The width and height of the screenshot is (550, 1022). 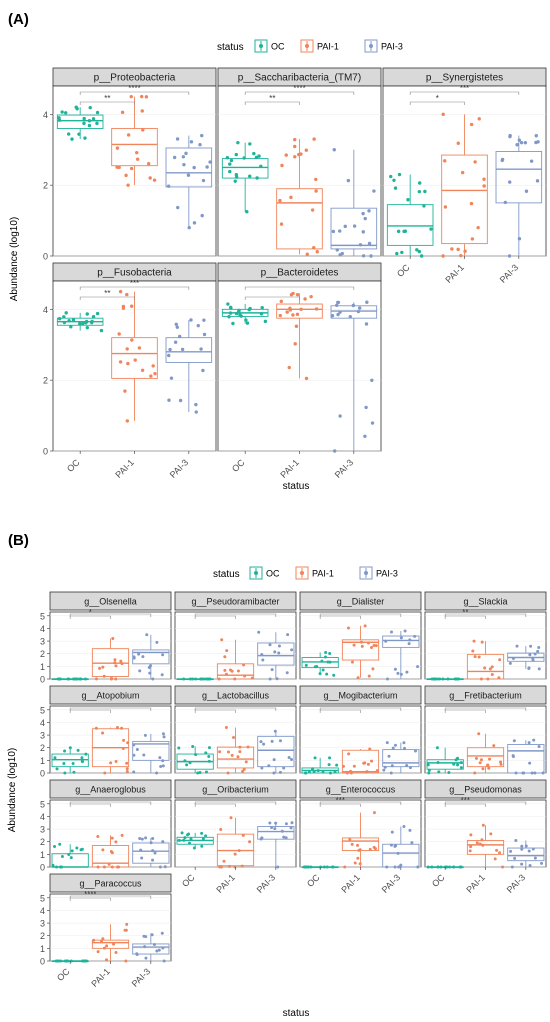 What do you see at coordinates (264, 573) in the screenshot?
I see `legend-item-oc: OC` at bounding box center [264, 573].